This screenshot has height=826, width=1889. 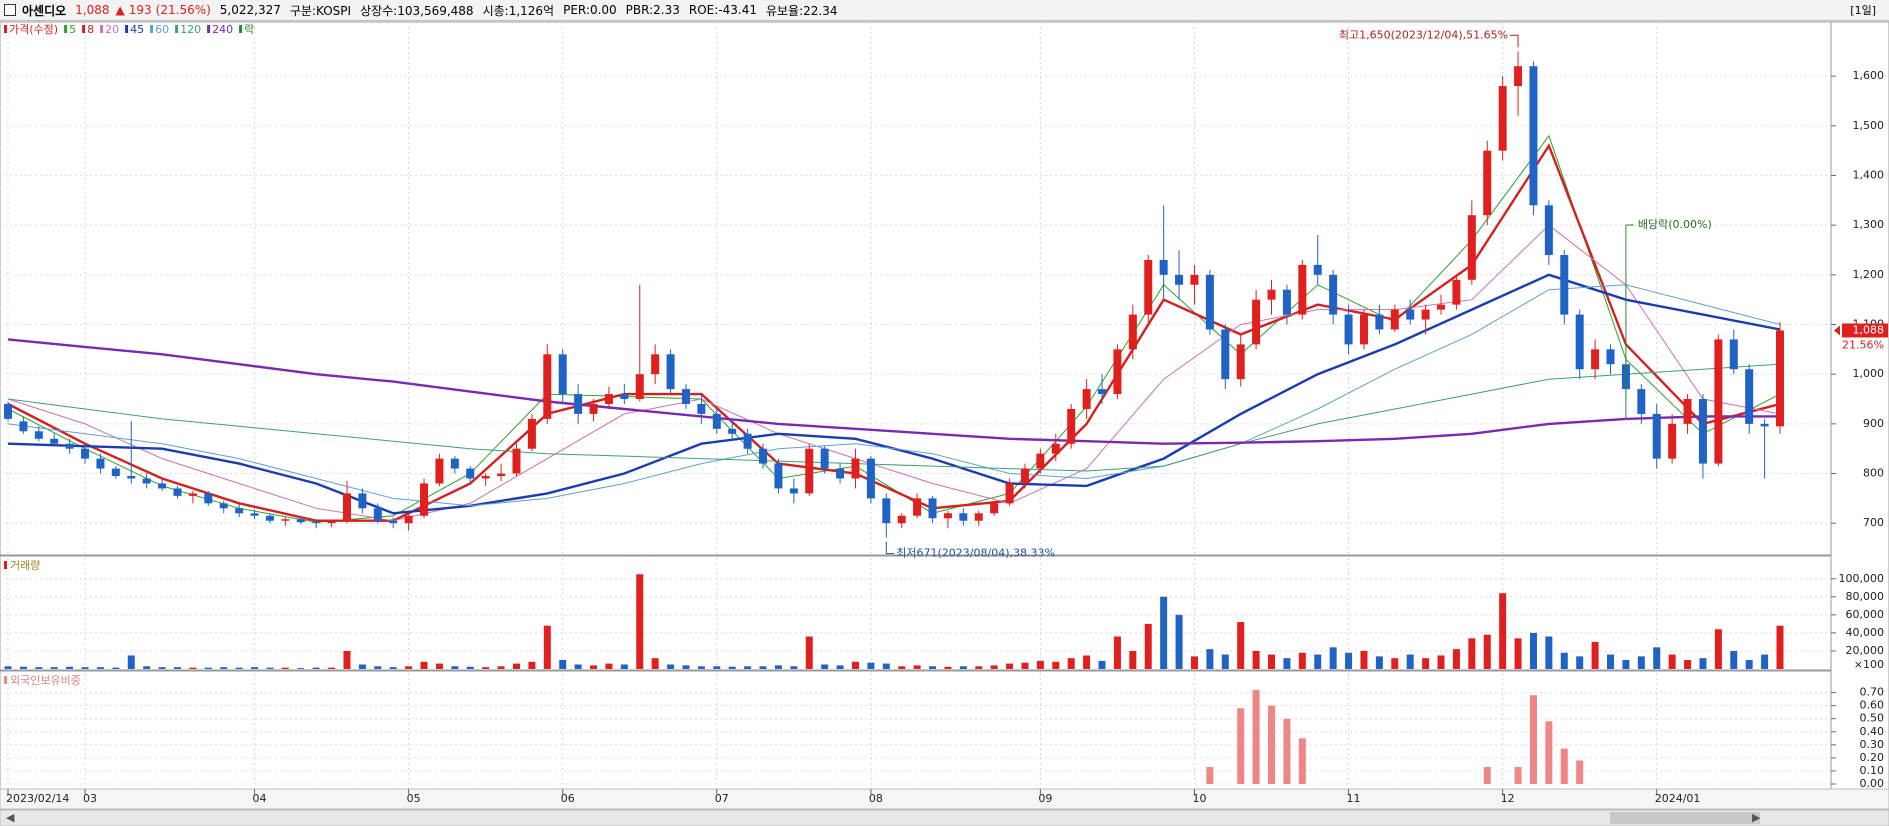 What do you see at coordinates (1869, 373) in the screenshot?
I see `y-tick-label: 1,000` at bounding box center [1869, 373].